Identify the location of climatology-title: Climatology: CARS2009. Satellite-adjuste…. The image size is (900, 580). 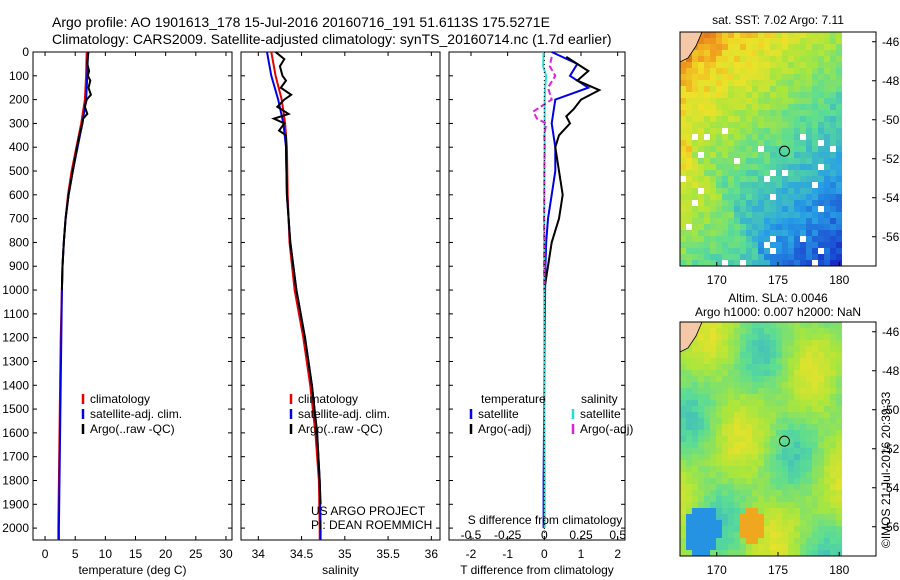
(332, 39).